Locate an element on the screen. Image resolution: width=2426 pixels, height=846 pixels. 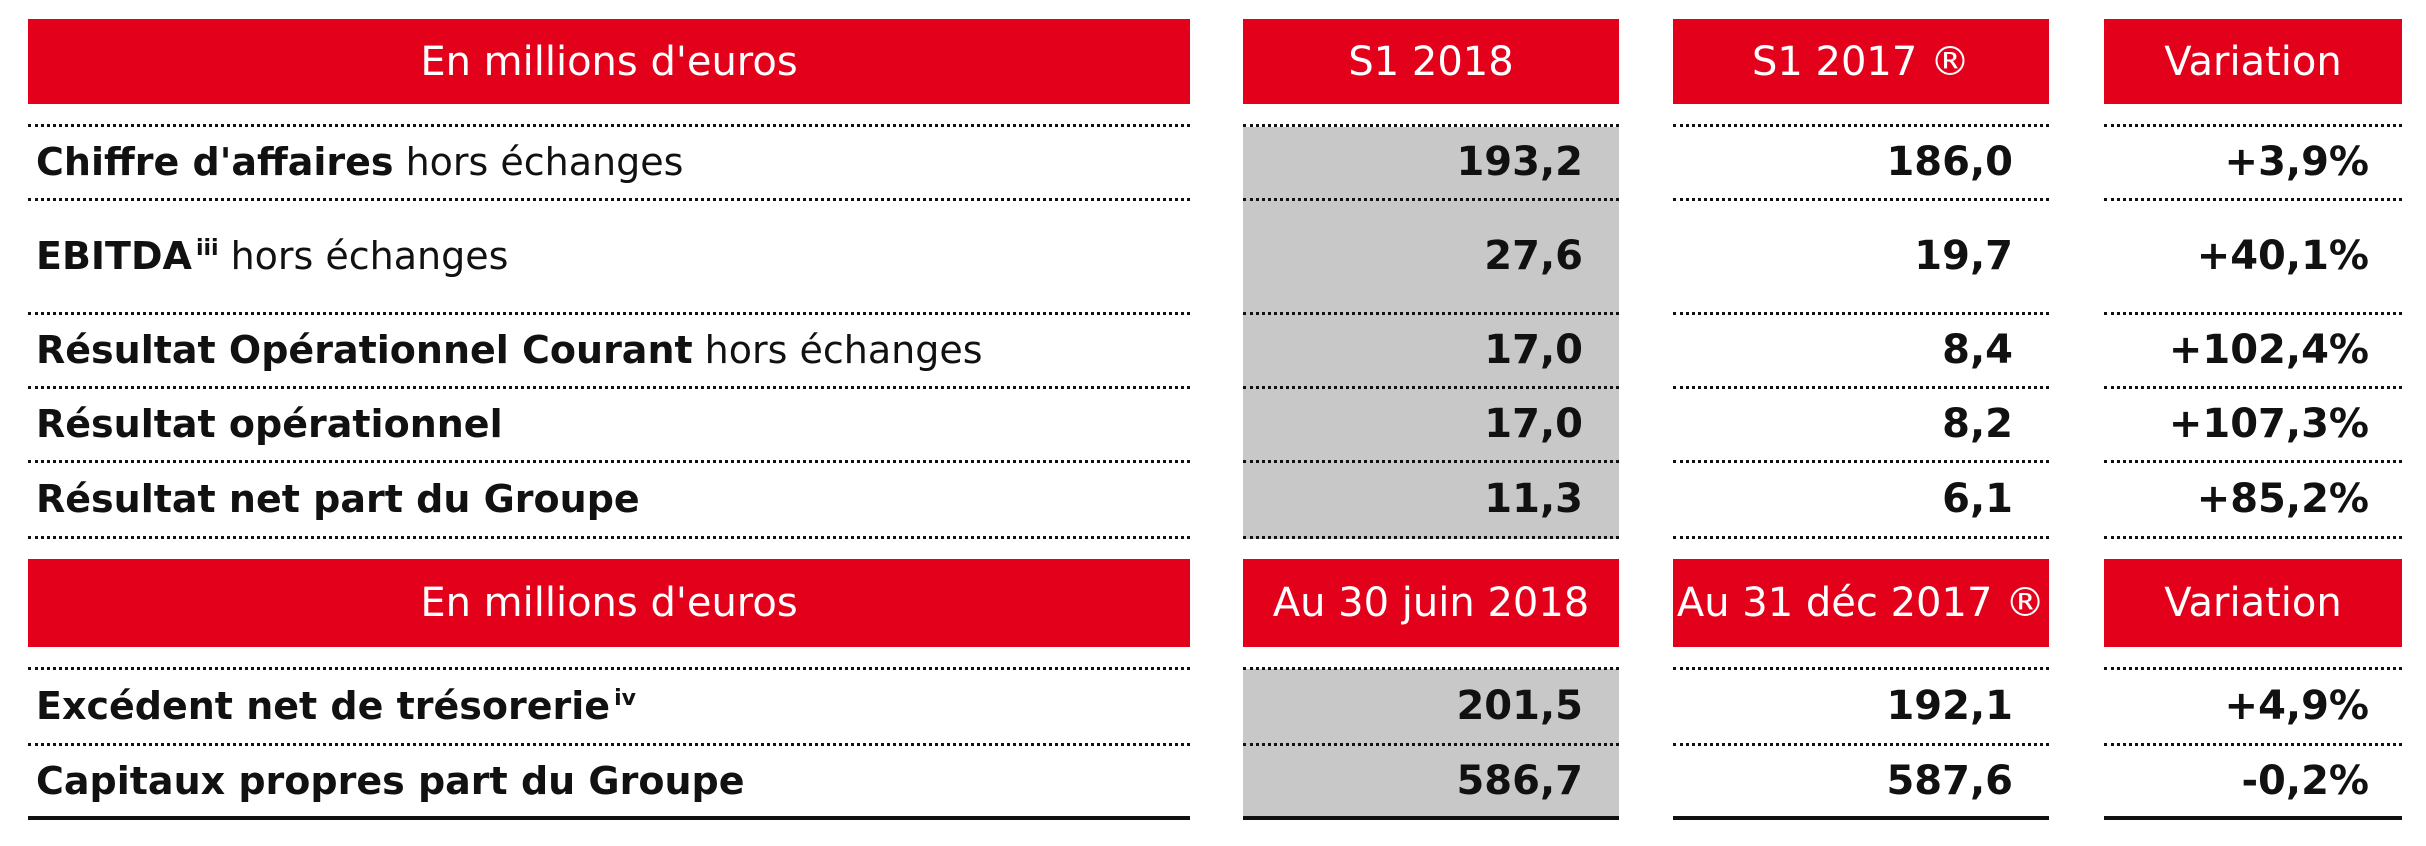
value-31-dec-2017: 192,1 is located at coordinates (1949, 706).